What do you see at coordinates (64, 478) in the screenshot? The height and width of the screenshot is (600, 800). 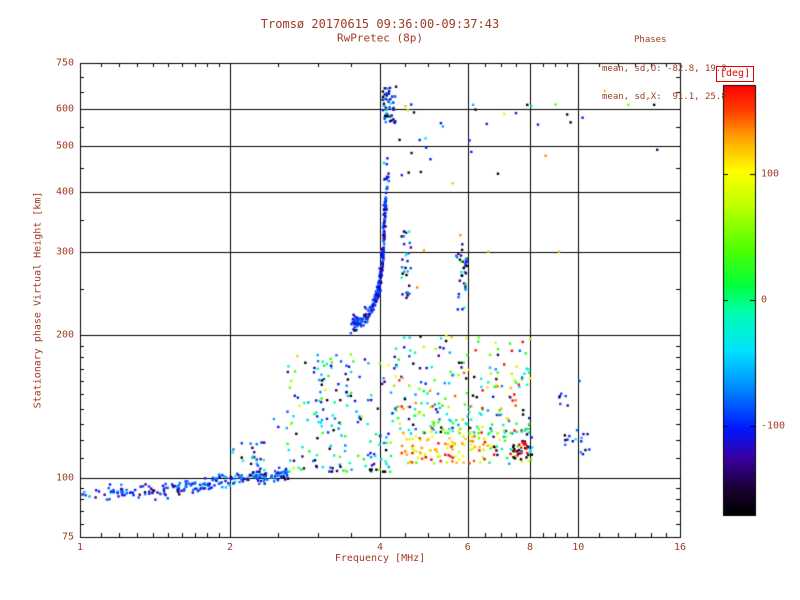 I see `y-tick-label: 100` at bounding box center [64, 478].